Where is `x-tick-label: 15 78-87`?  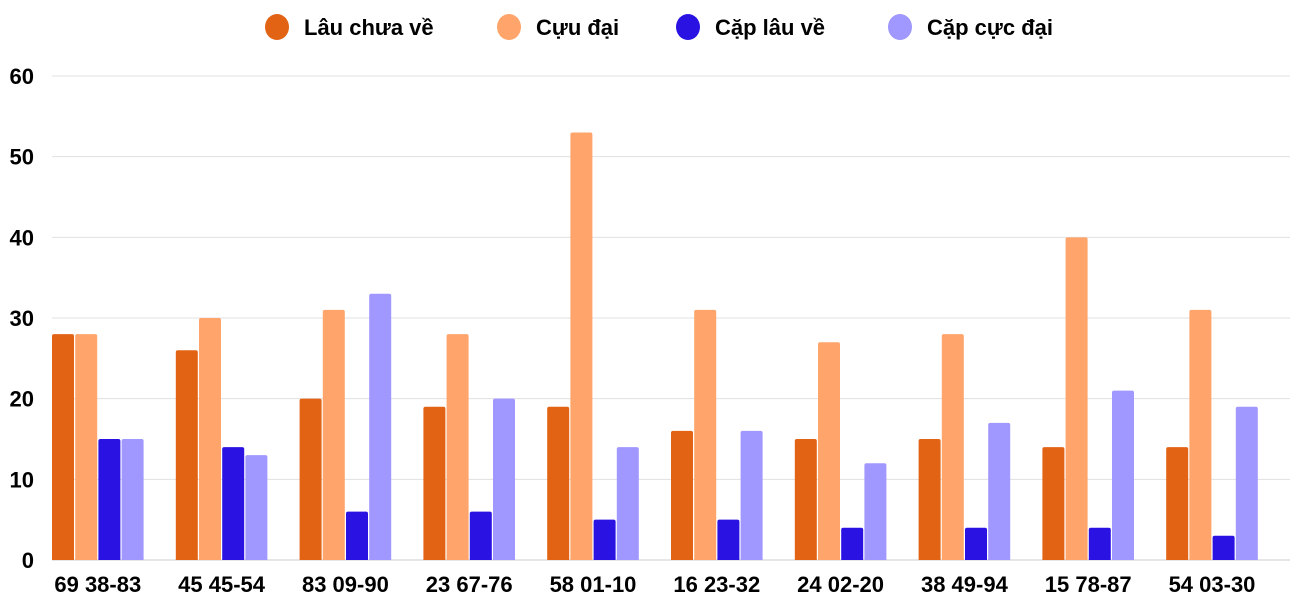 x-tick-label: 15 78-87 is located at coordinates (1088, 584).